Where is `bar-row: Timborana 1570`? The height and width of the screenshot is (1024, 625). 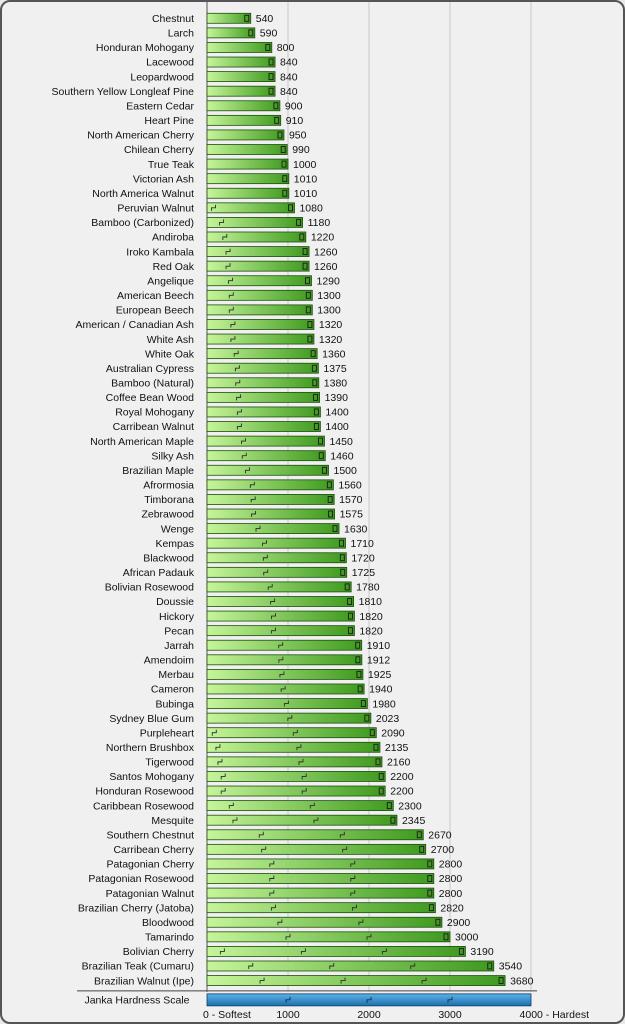 bar-row: Timborana 1570 is located at coordinates (253, 500).